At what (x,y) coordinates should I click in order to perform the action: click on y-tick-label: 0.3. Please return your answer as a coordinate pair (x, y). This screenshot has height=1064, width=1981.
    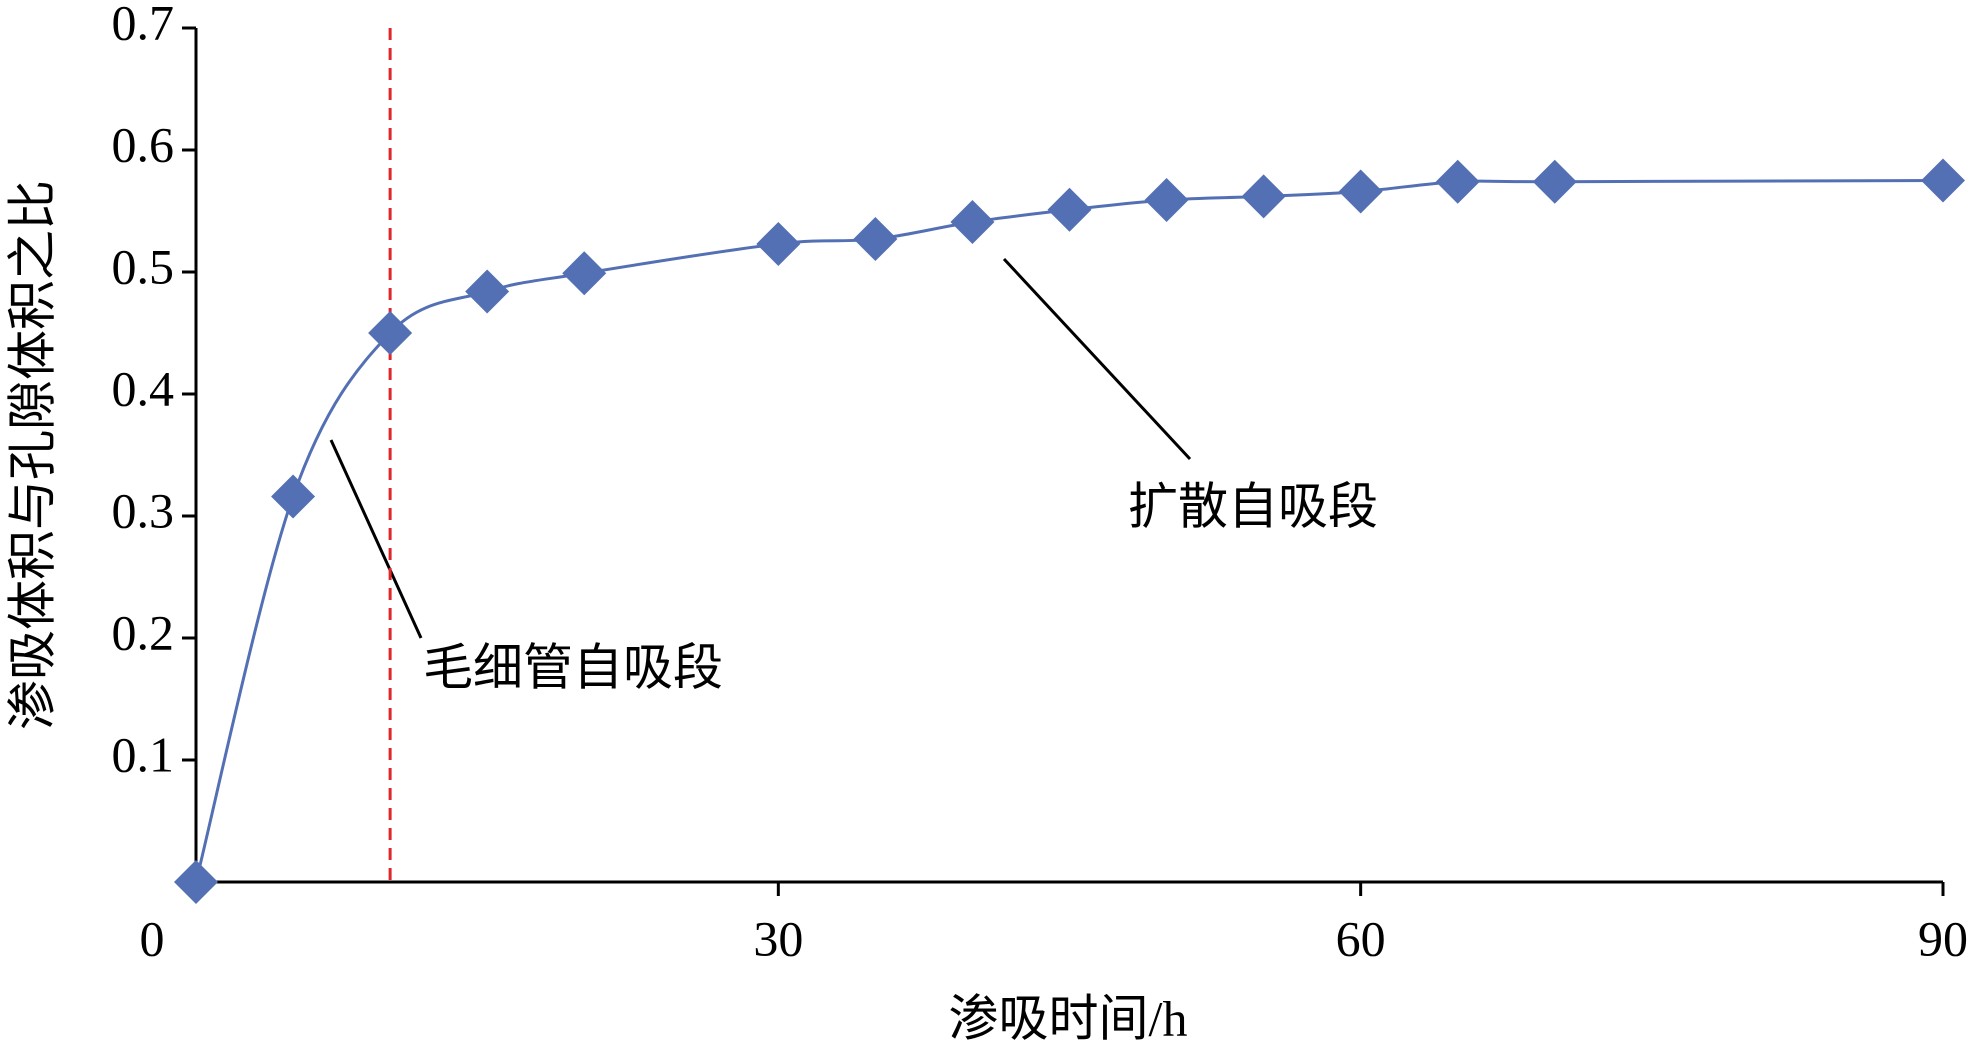
    Looking at the image, I should click on (143, 510).